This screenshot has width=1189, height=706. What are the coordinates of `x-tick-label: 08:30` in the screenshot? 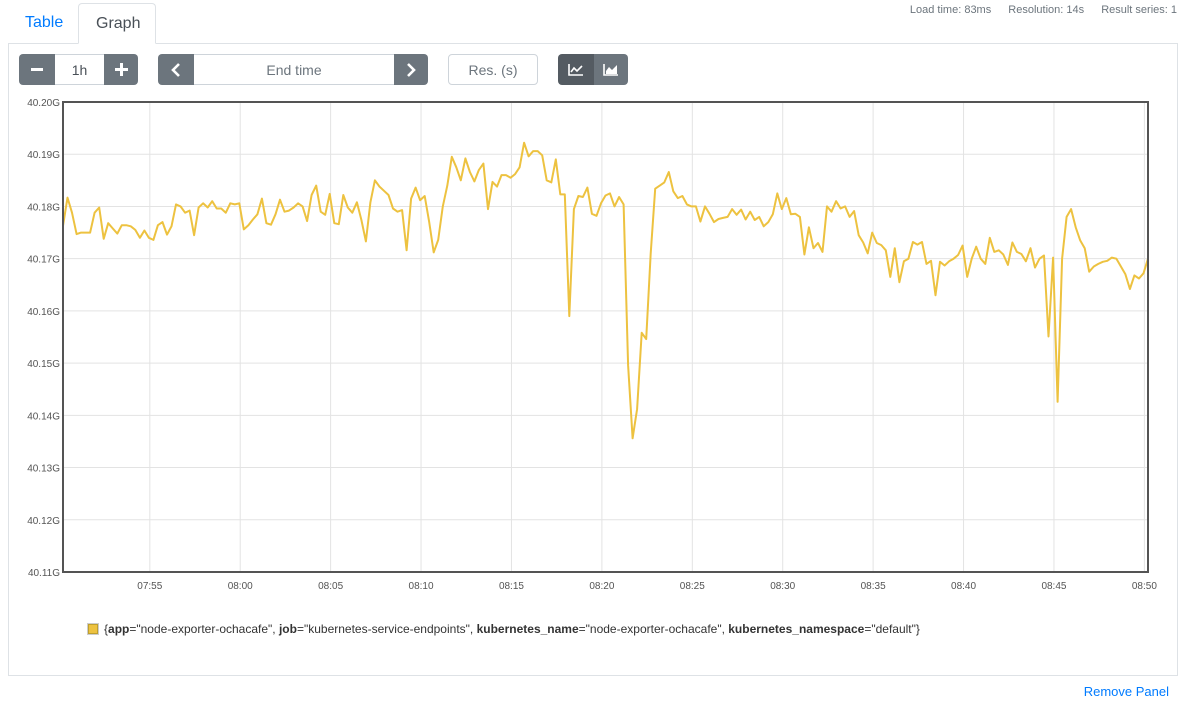 It's located at (782, 586).